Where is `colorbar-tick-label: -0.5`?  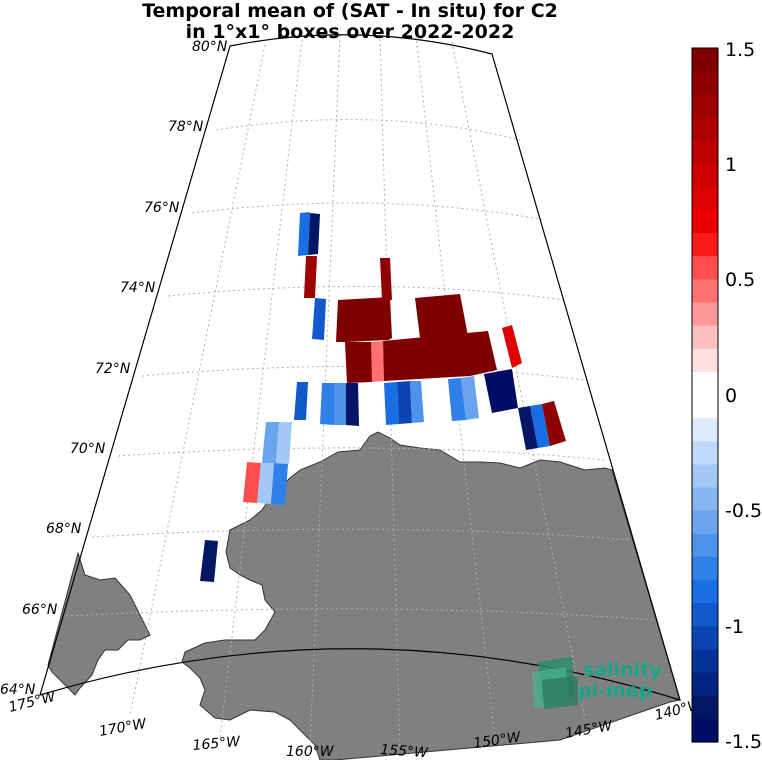
colorbar-tick-label: -0.5 is located at coordinates (743, 511).